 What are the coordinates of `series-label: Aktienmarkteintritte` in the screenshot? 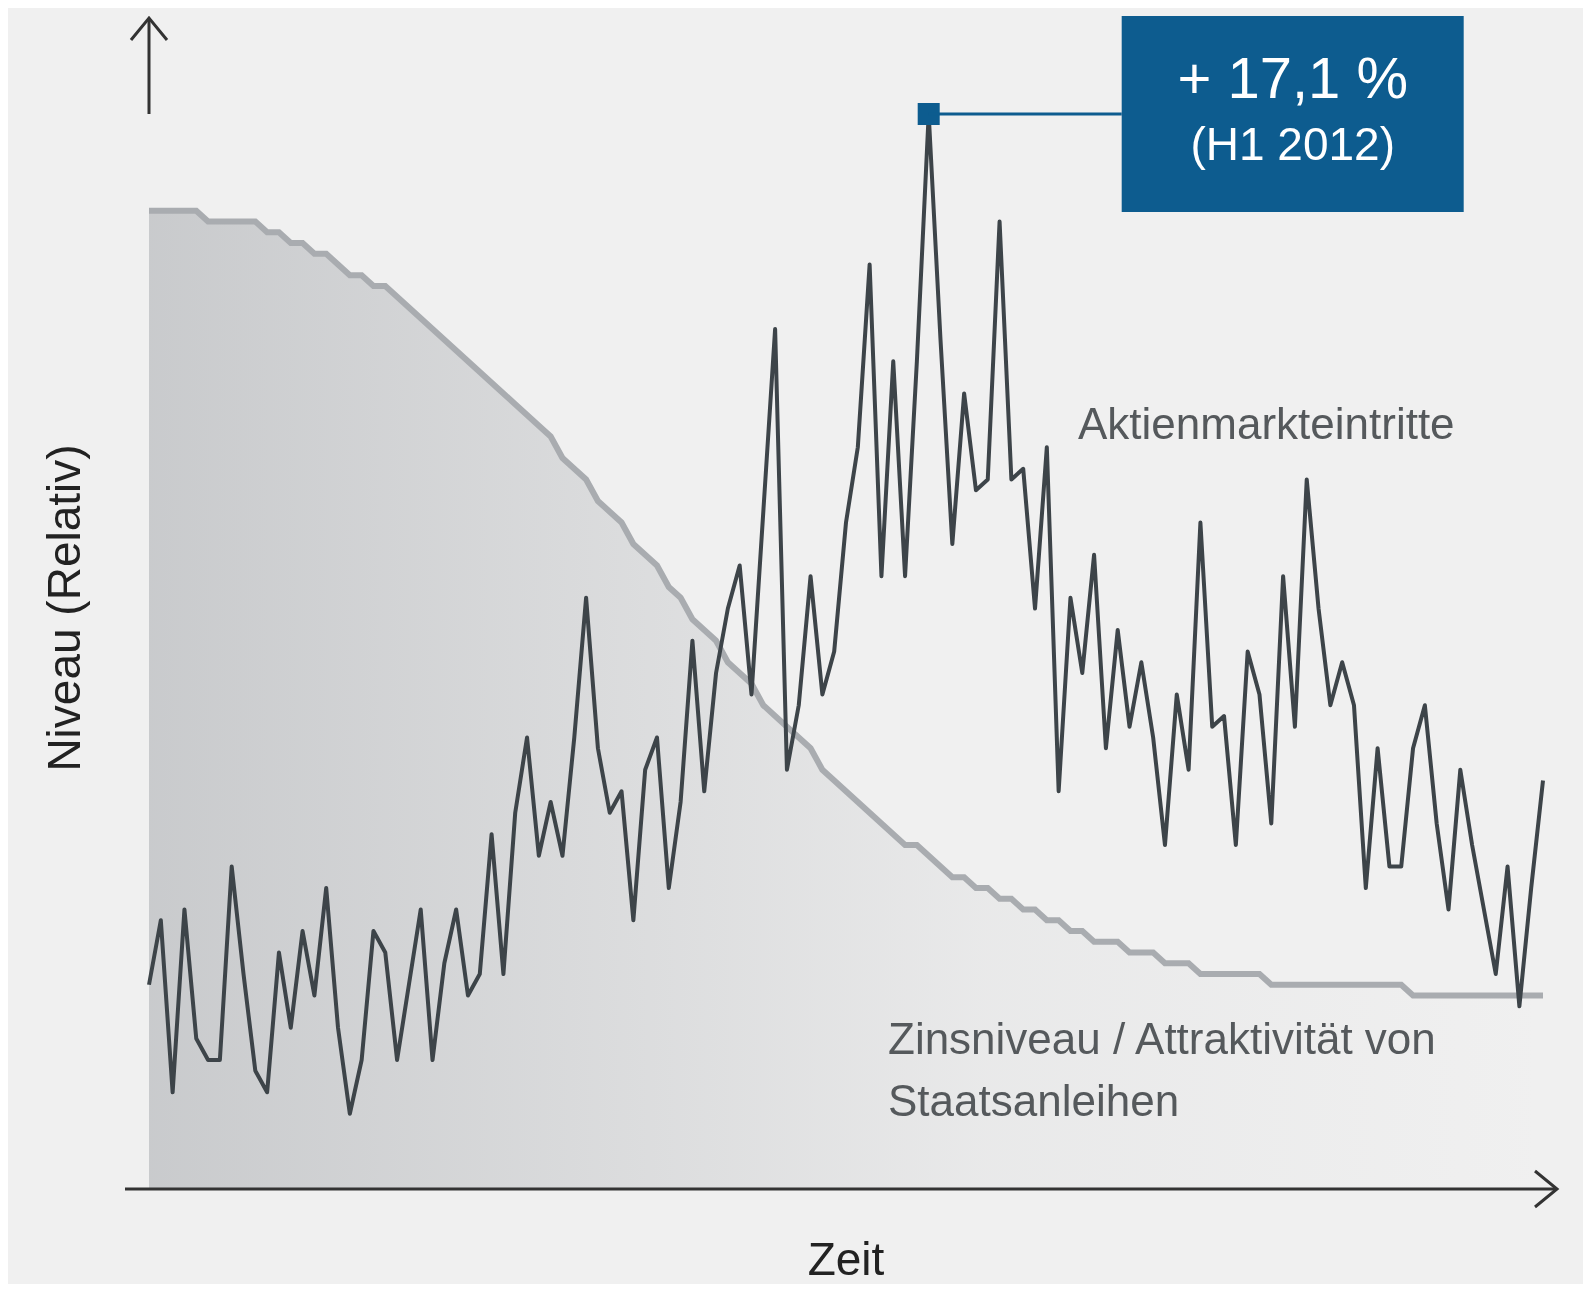 It's located at (1267, 424).